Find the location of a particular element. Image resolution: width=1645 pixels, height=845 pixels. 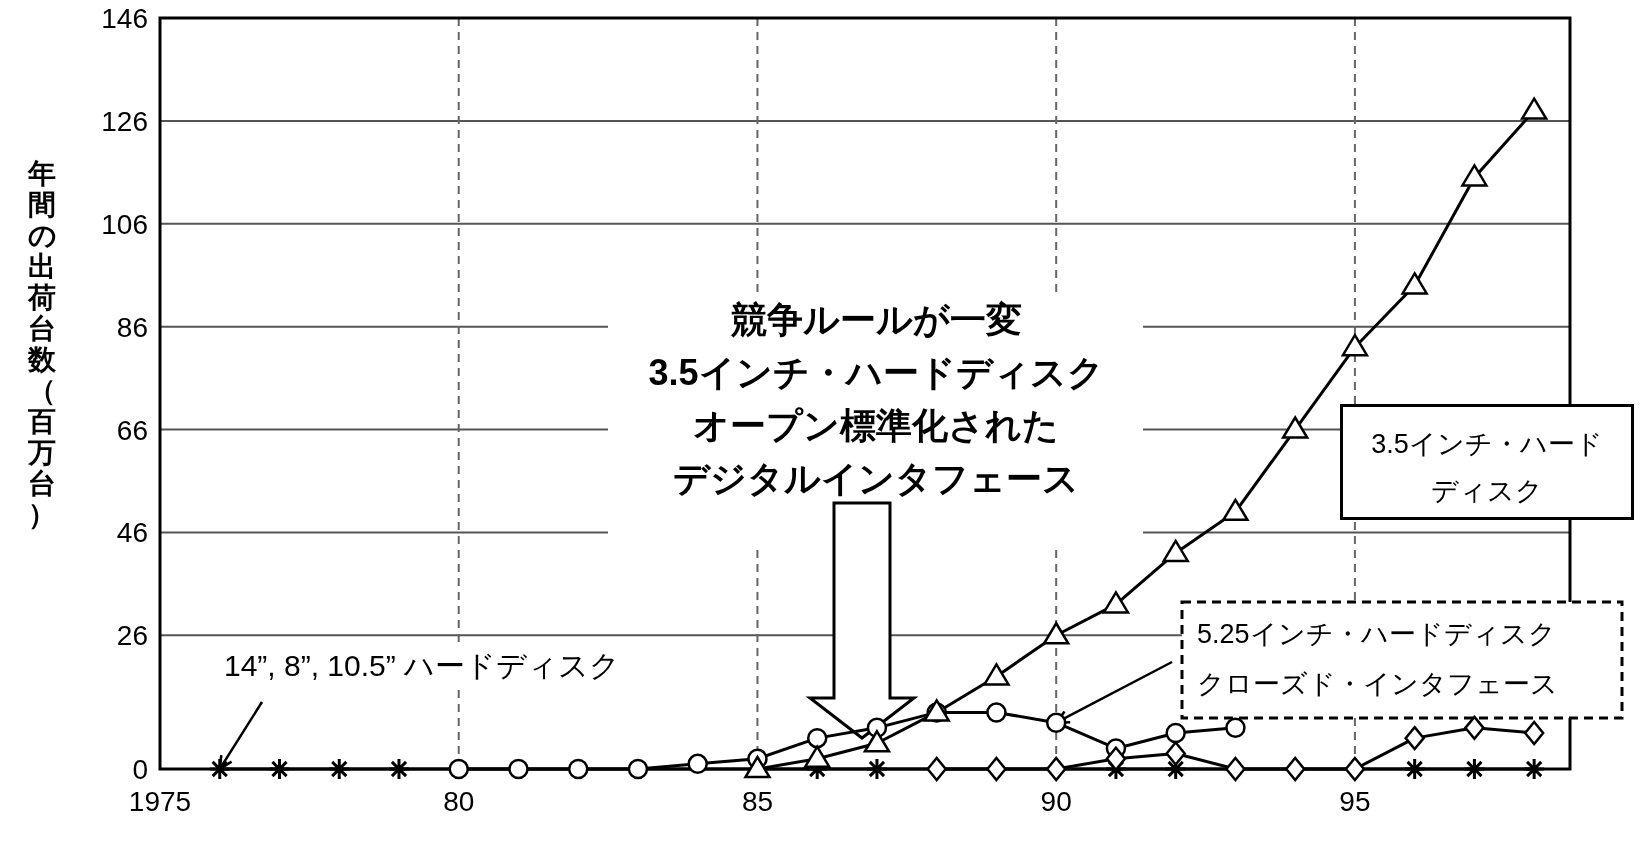

x-tick-label: 80 is located at coordinates (459, 801).